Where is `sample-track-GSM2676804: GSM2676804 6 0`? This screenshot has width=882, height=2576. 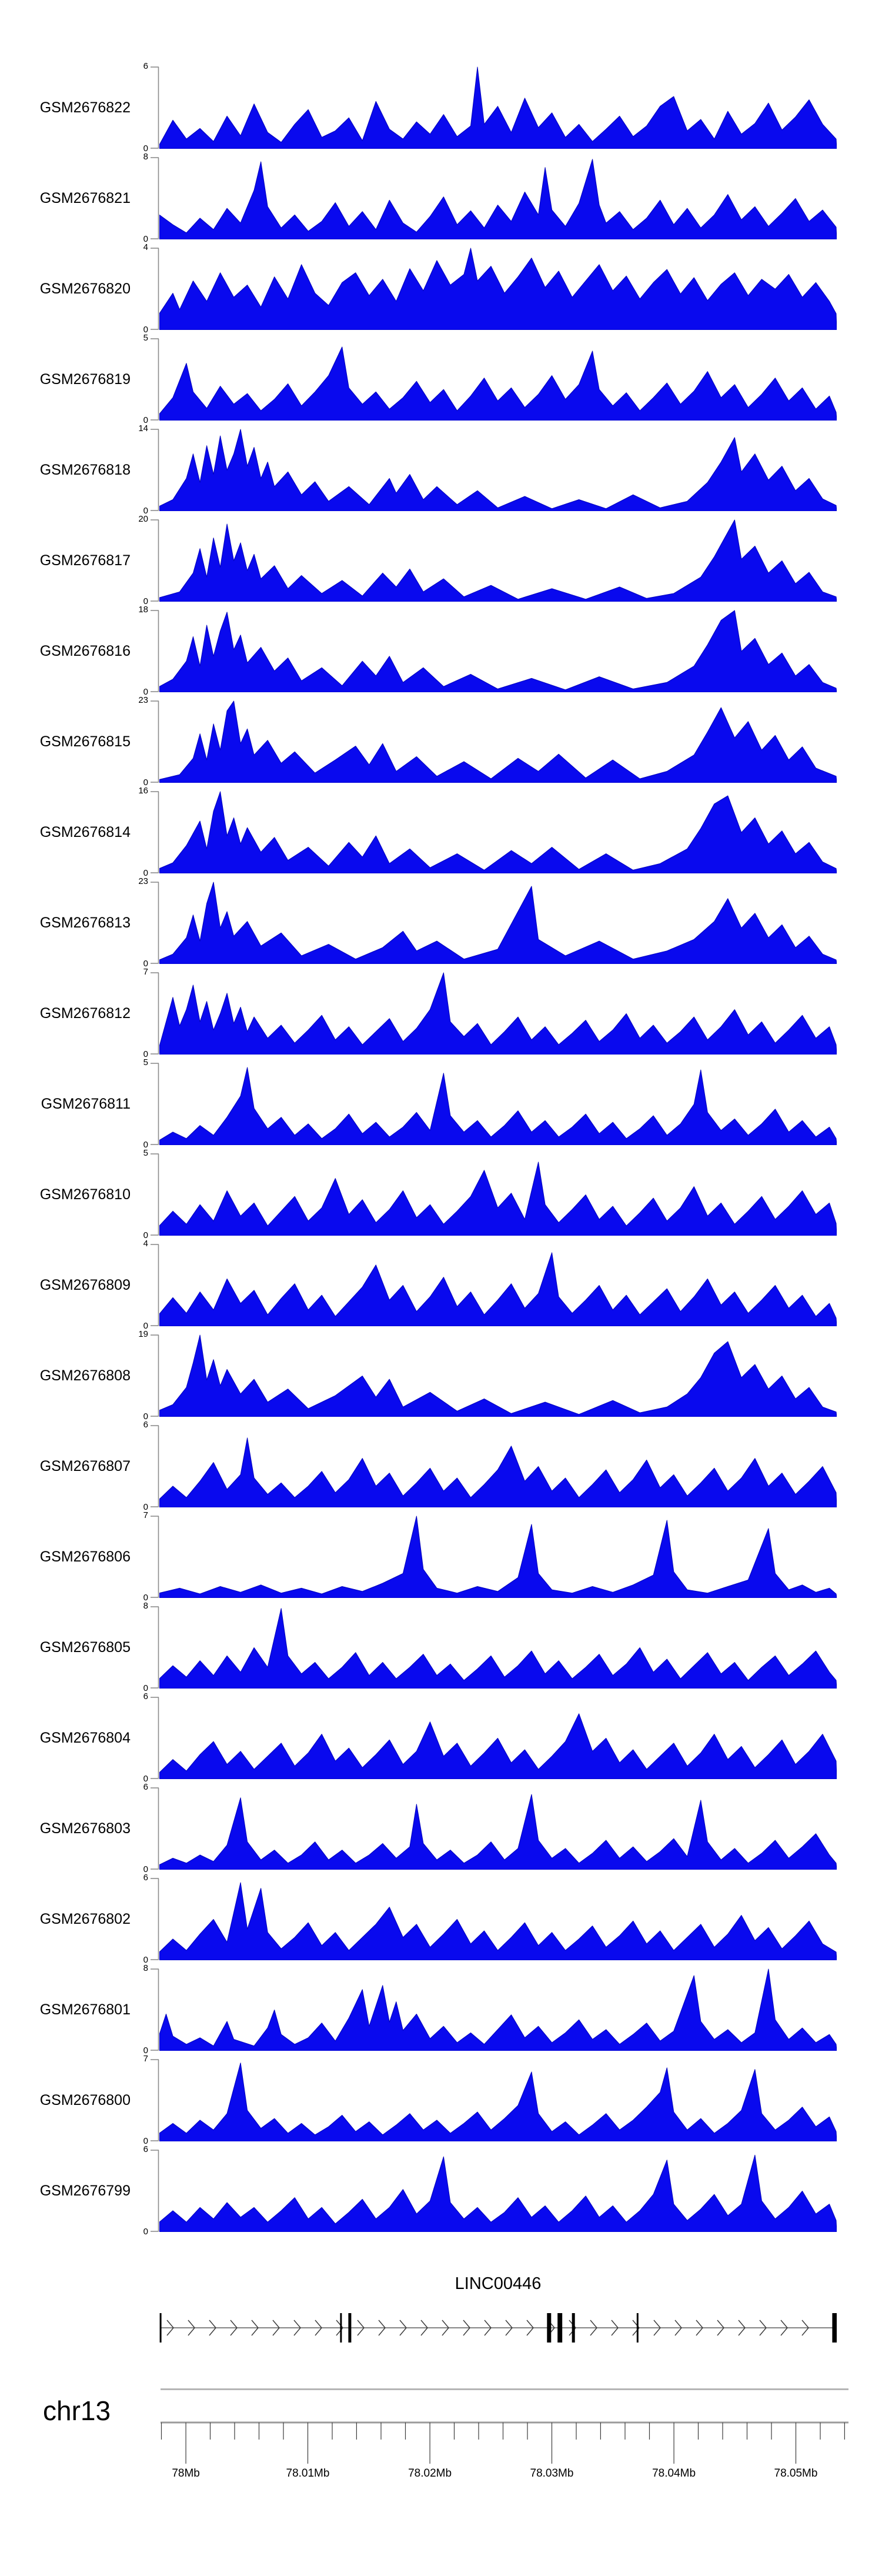
sample-track-GSM2676804: GSM2676804 6 0 is located at coordinates (441, 1737).